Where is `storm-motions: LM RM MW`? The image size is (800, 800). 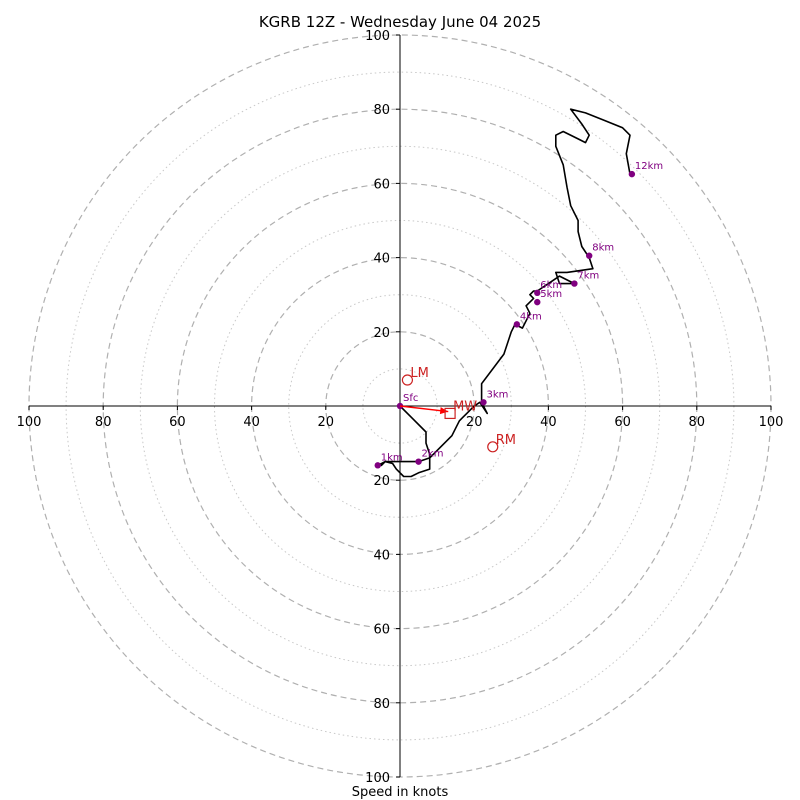
storm-motions: LM RM MW is located at coordinates (457, 409).